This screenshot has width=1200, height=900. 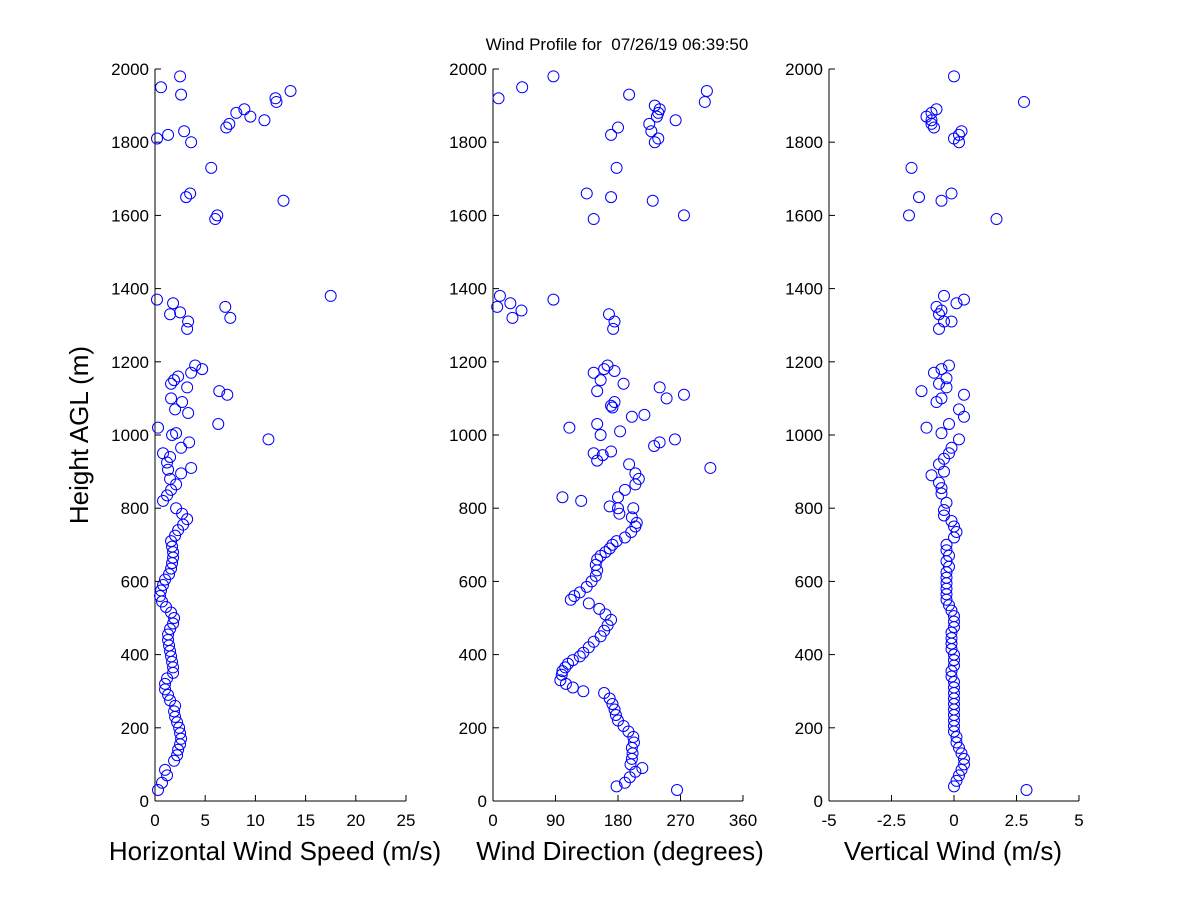 I want to click on y-tick-label: 800, so click(x=809, y=508).